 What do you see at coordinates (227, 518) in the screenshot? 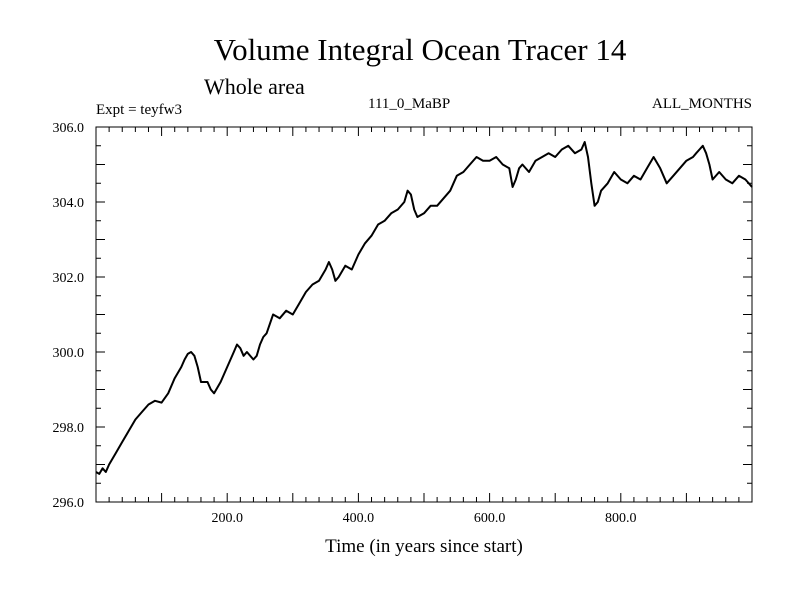
I see `x-tick-label: 200.0` at bounding box center [227, 518].